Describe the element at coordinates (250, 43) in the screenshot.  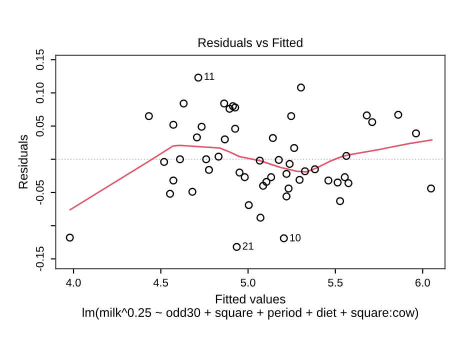
I see `chart-title: Residuals vs Fitted` at that location.